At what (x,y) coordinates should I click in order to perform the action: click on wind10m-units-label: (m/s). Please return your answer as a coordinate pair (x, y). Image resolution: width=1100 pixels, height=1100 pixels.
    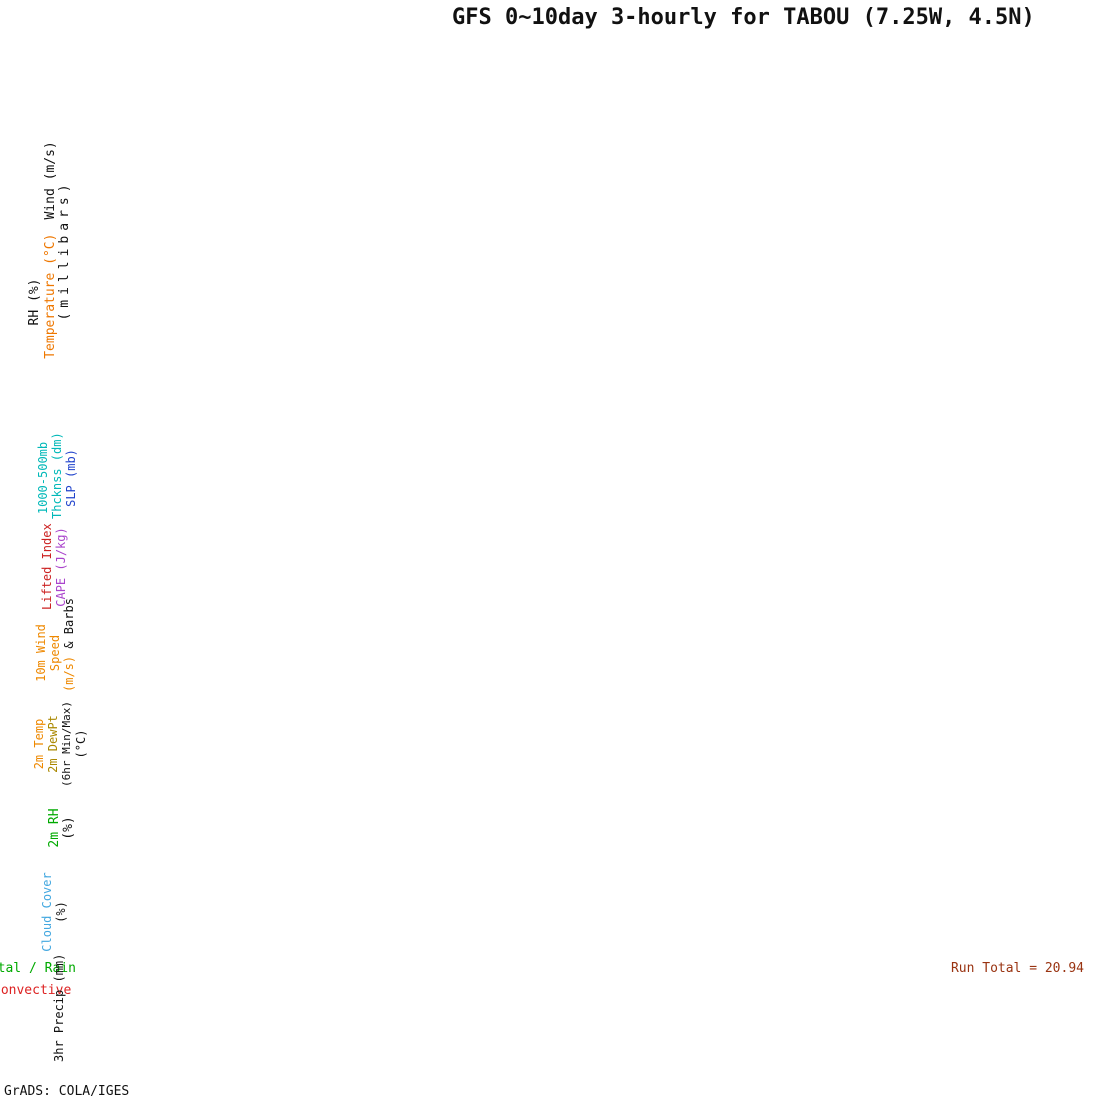
    Looking at the image, I should click on (69, 673).